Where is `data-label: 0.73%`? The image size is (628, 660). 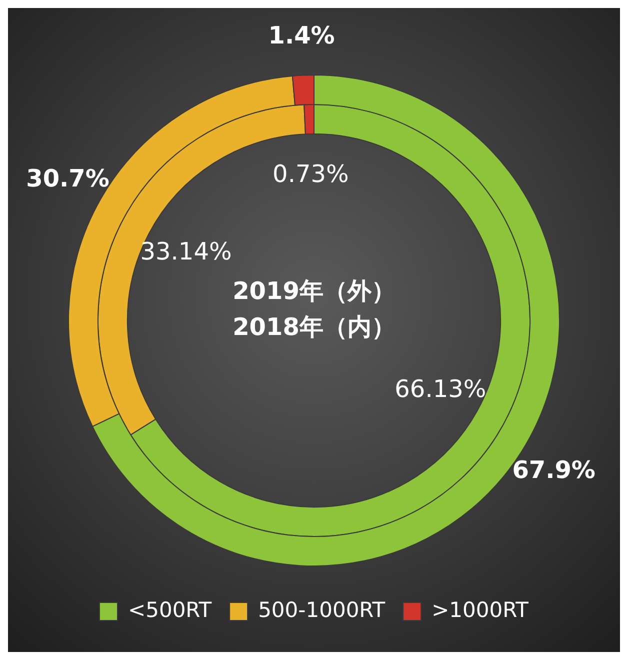 data-label: 0.73% is located at coordinates (310, 174).